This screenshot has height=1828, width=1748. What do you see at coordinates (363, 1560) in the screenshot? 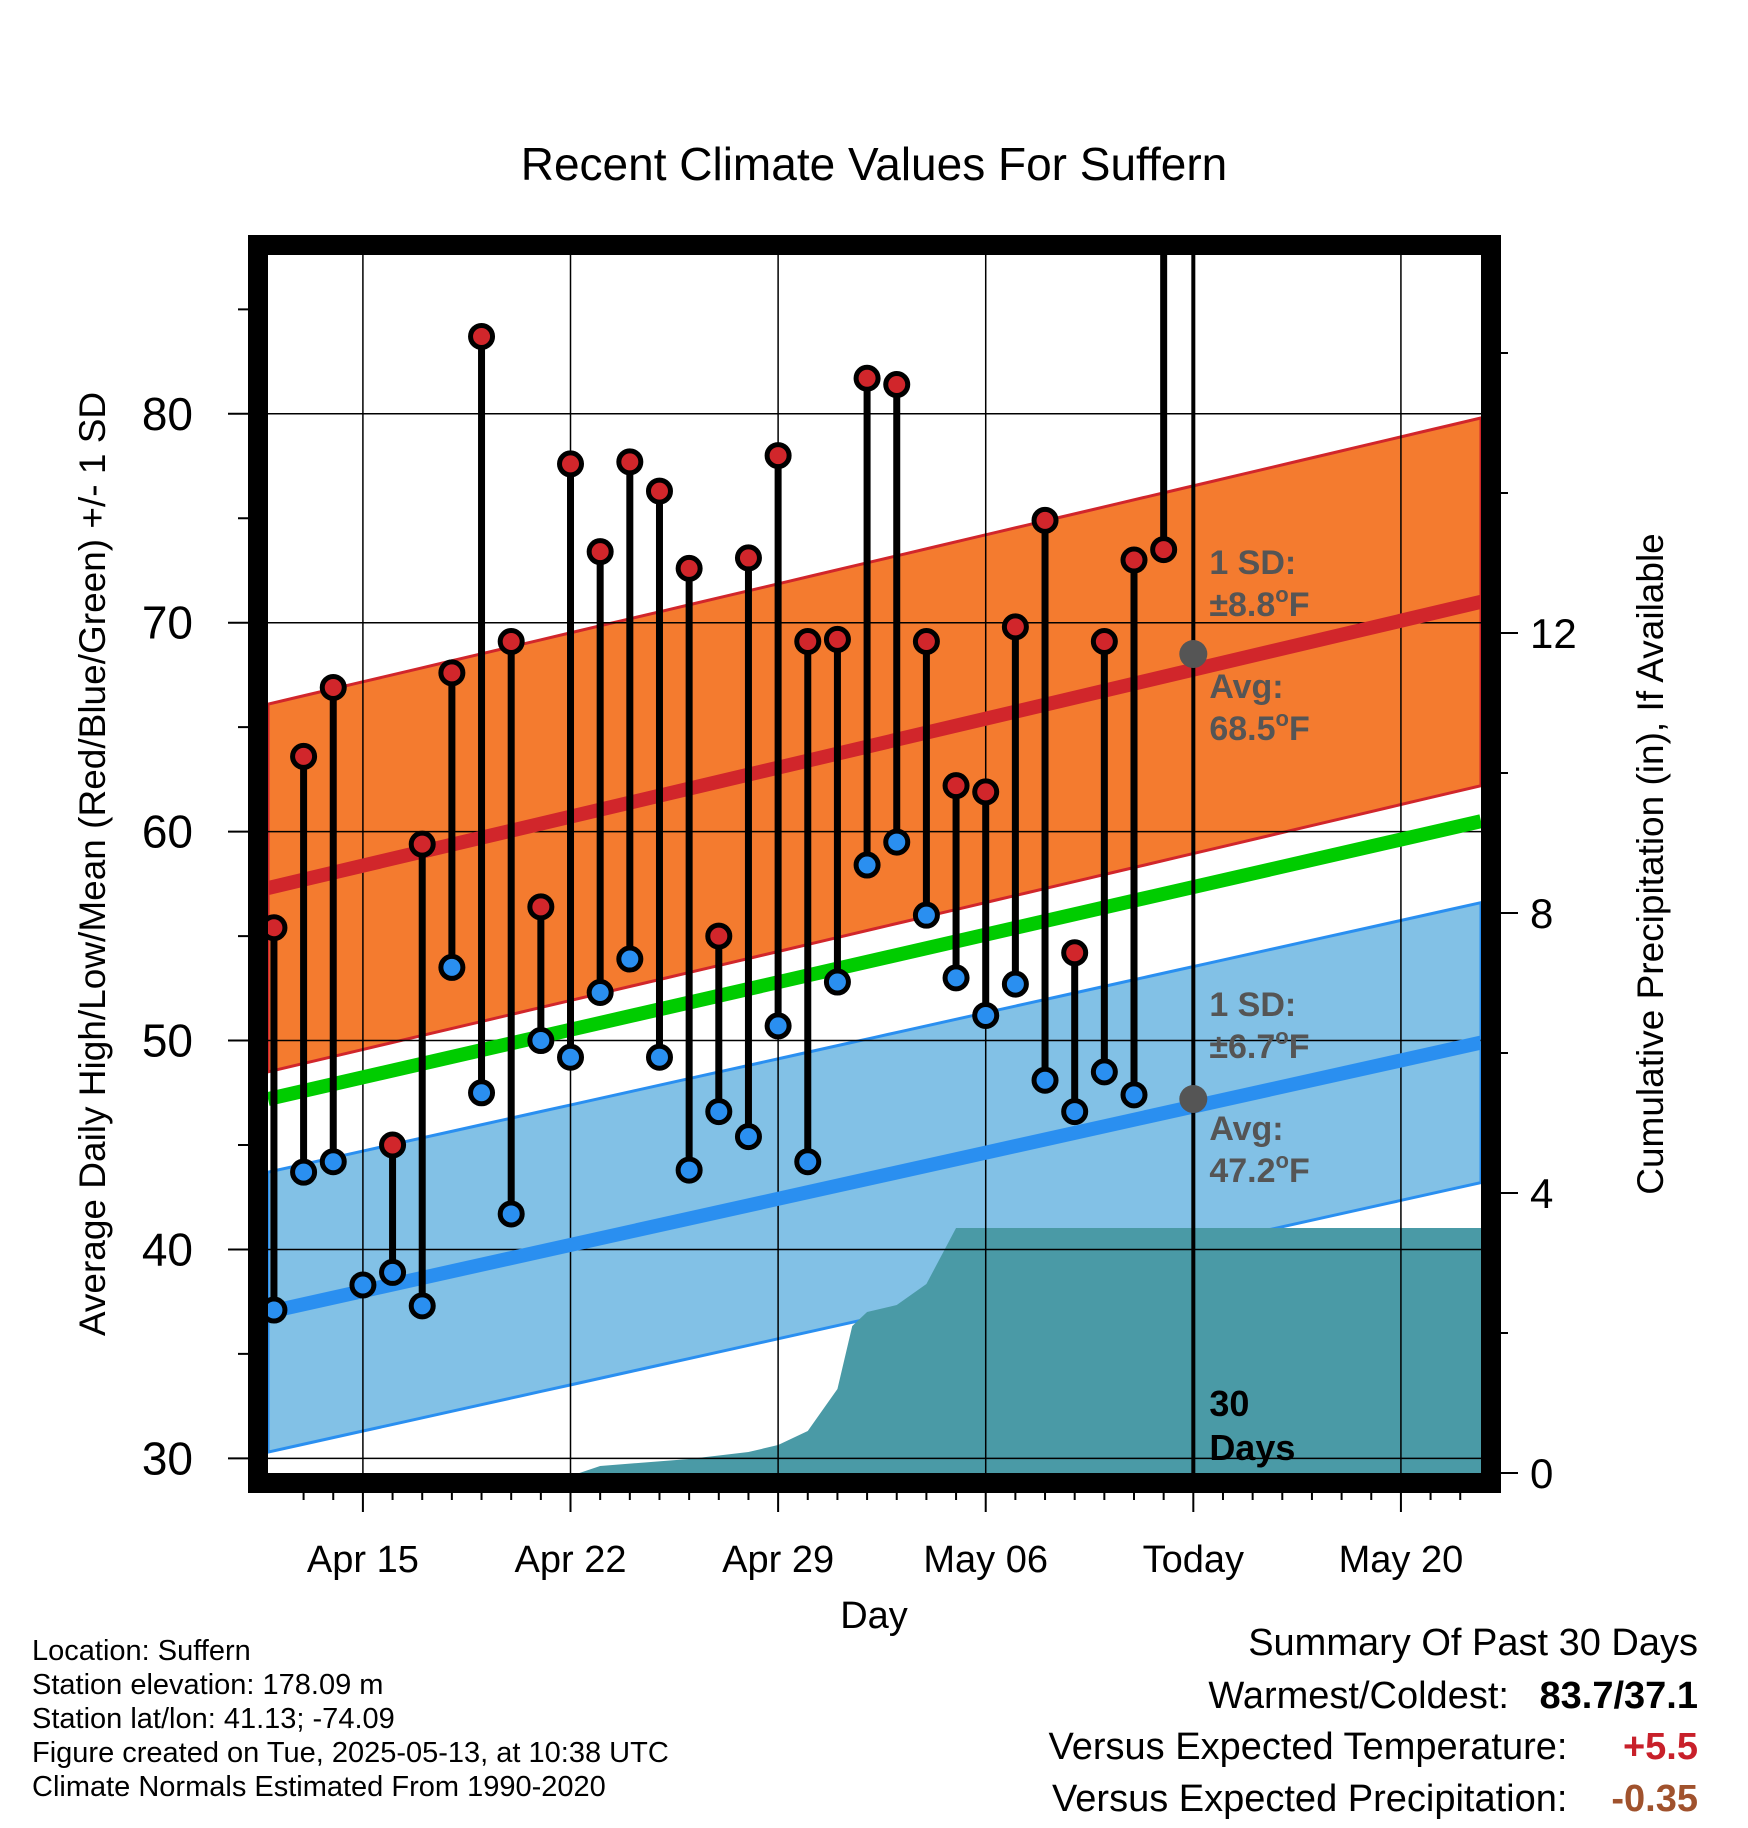
I see `x-tick-label: Apr 15` at bounding box center [363, 1560].